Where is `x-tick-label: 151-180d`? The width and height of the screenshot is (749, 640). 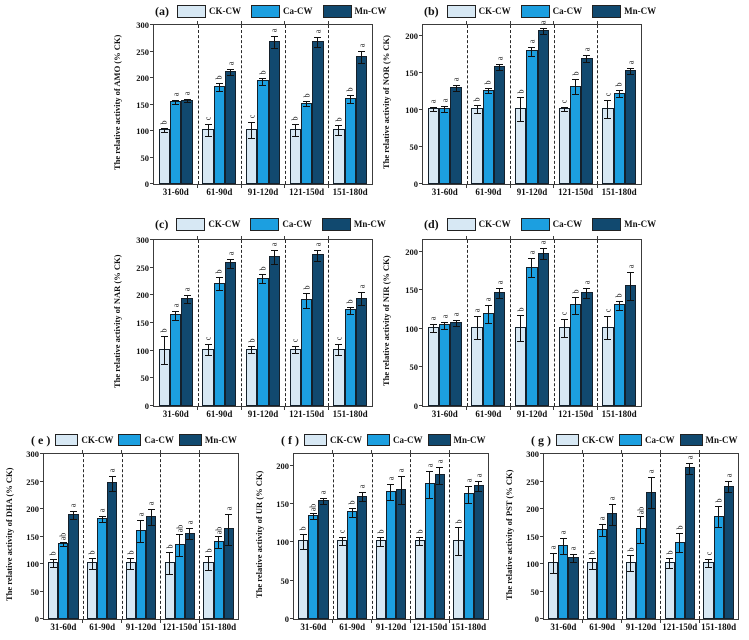 x-tick-label: 151-180d is located at coordinates (350, 192).